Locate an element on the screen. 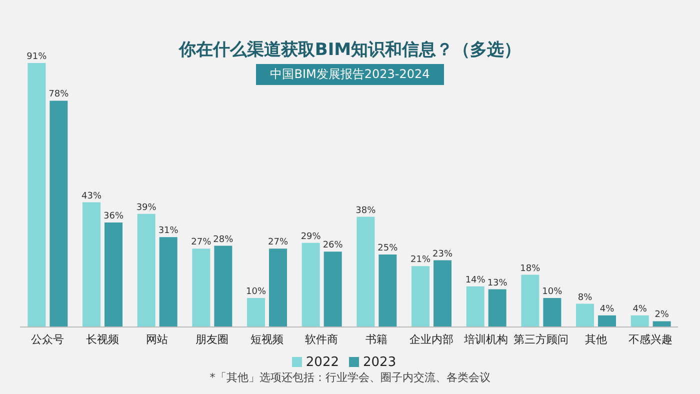  x-tick-label: 短视频 is located at coordinates (267, 339).